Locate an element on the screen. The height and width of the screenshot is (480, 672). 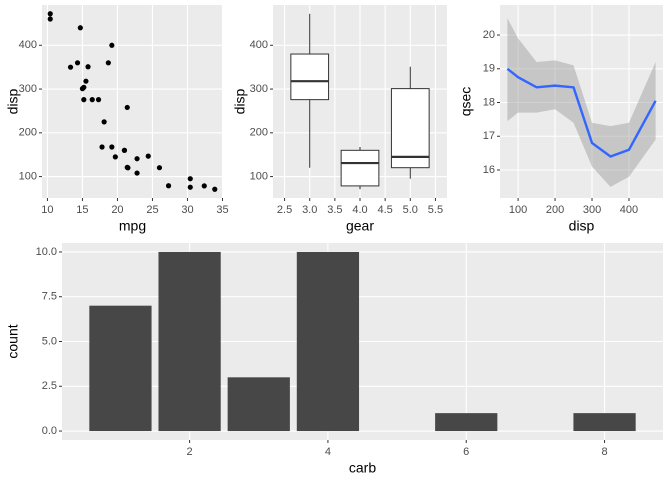
x-tick-label: 400 is located at coordinates (629, 210).